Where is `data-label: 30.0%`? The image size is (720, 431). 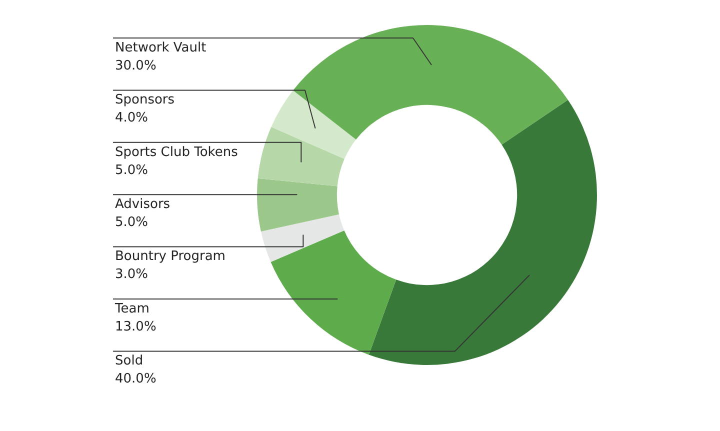
data-label: 30.0% is located at coordinates (135, 66).